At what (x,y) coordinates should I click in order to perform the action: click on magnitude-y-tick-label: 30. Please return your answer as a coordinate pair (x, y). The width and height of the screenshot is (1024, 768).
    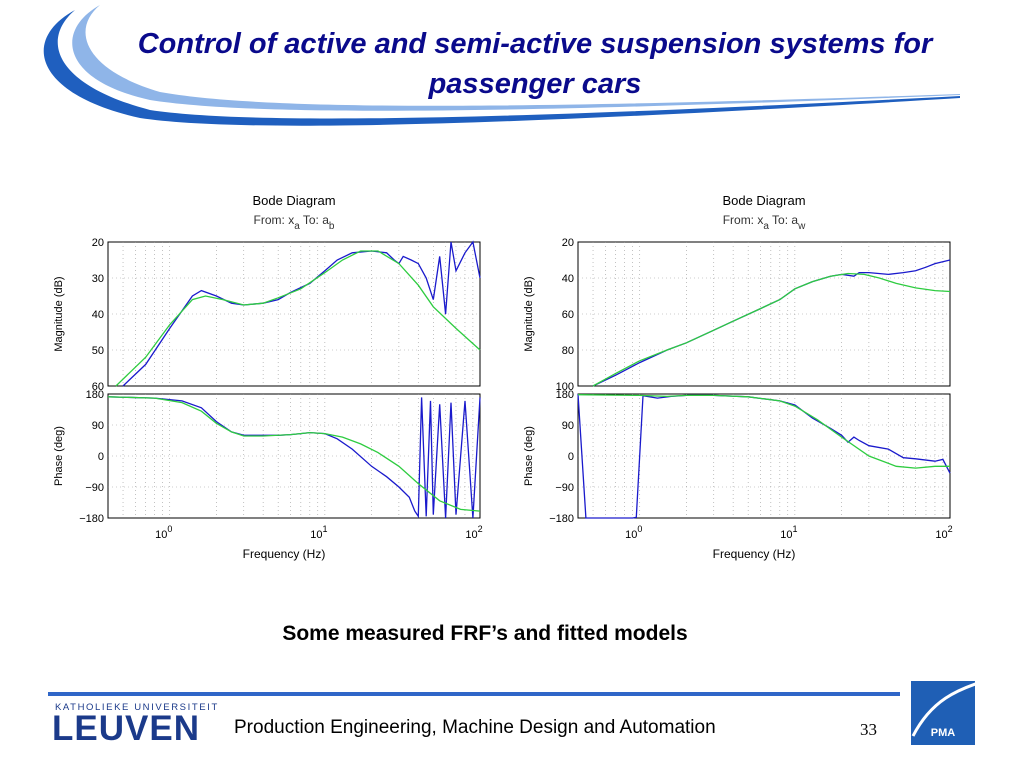
    Looking at the image, I should click on (98, 279).